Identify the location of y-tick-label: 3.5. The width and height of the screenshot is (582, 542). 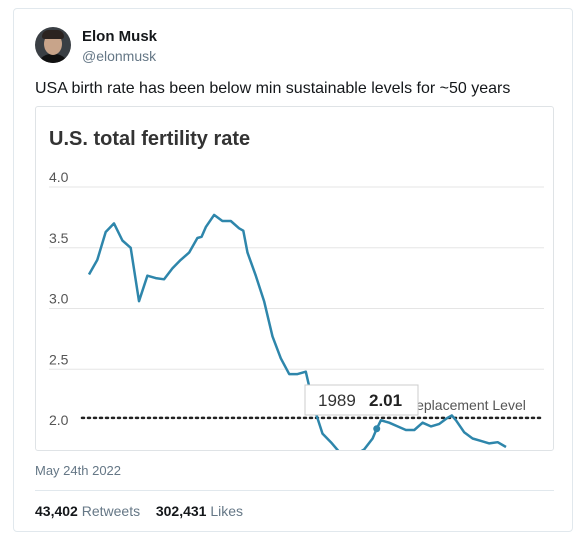
(59, 238).